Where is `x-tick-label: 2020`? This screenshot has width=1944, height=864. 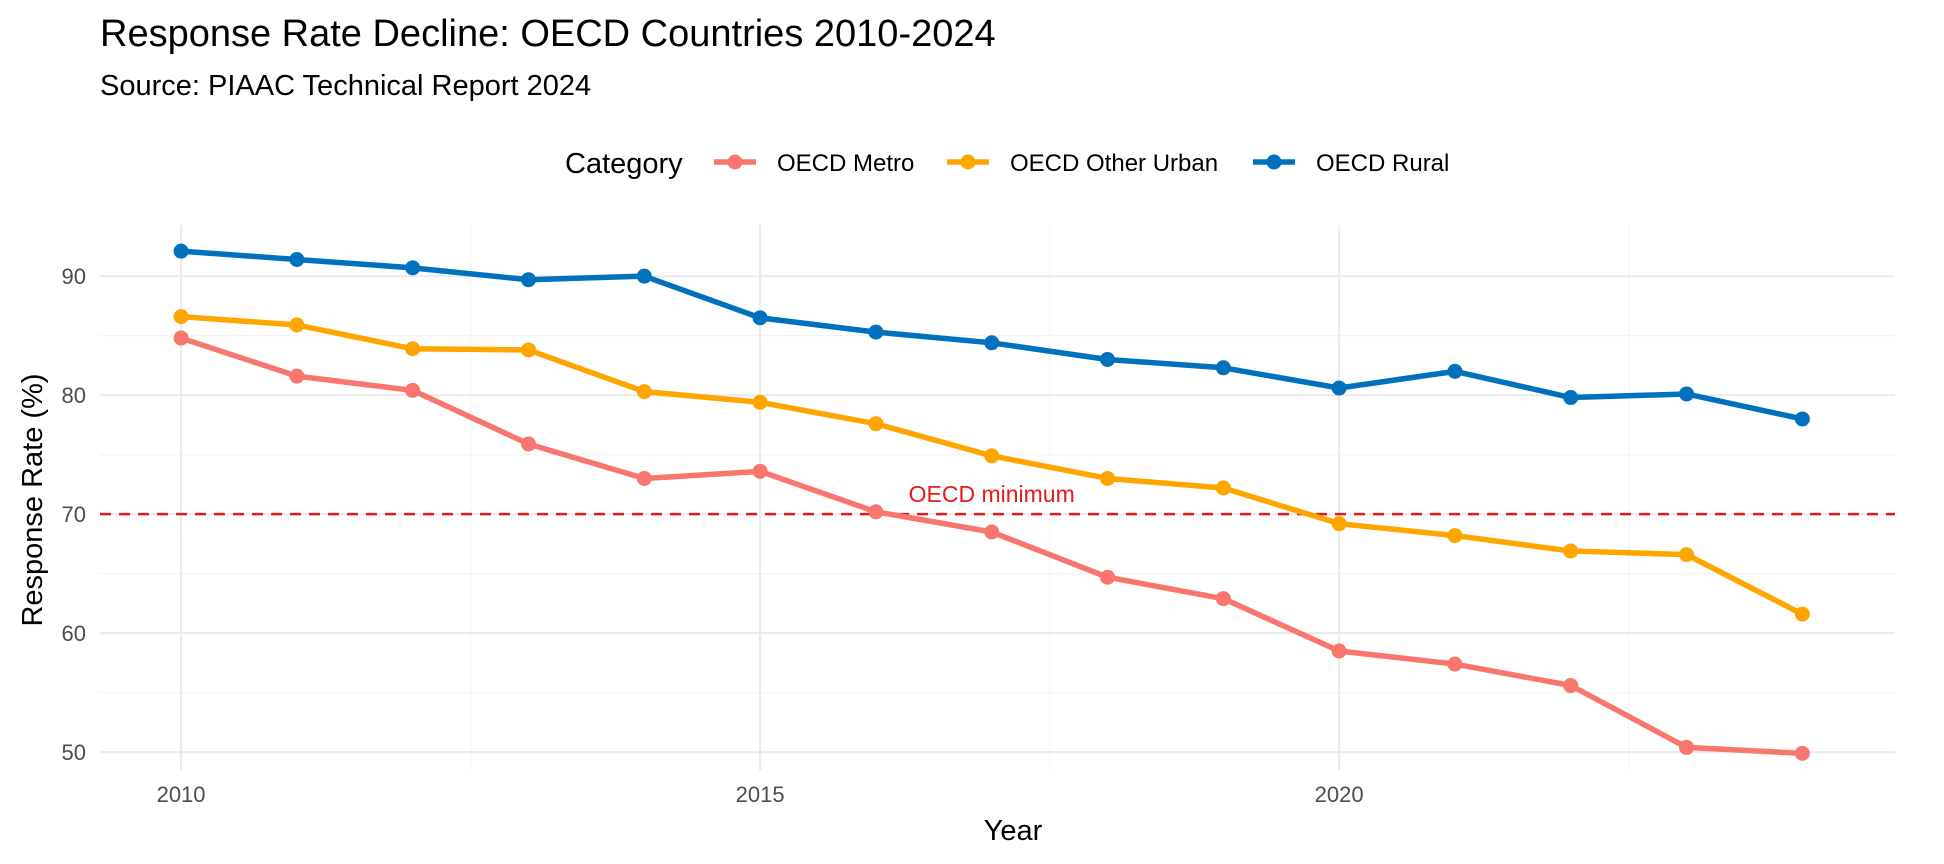
x-tick-label: 2020 is located at coordinates (1339, 794).